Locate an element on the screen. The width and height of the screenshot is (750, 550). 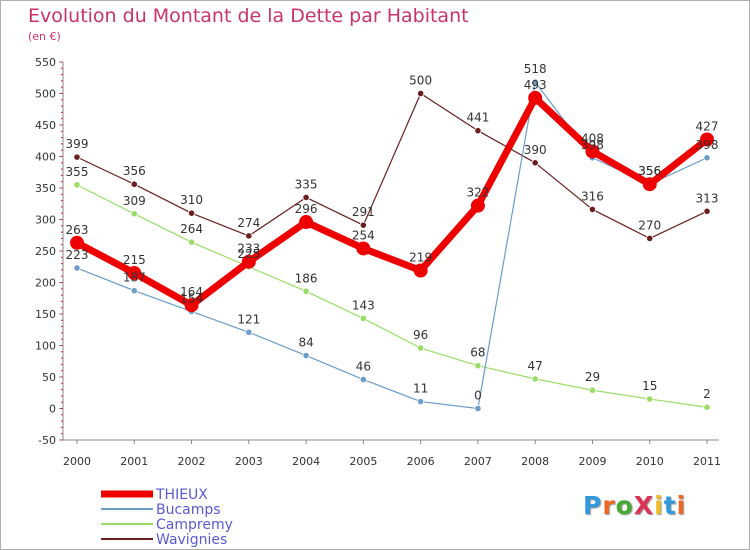
data-label-bucamps: 154 is located at coordinates (191, 298).